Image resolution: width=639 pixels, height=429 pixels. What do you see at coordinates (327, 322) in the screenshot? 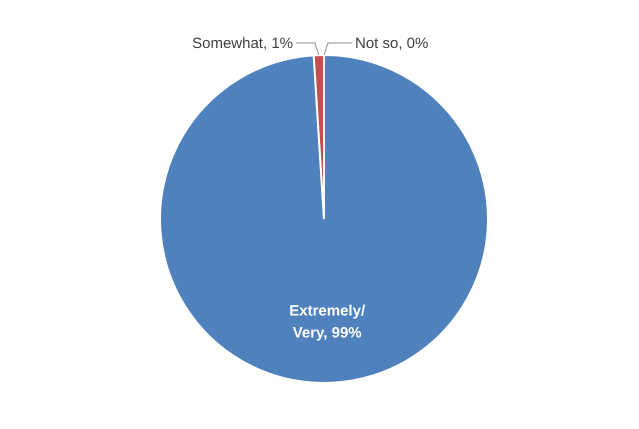
I see `slice-label: Extremely/ Very, 99%` at bounding box center [327, 322].